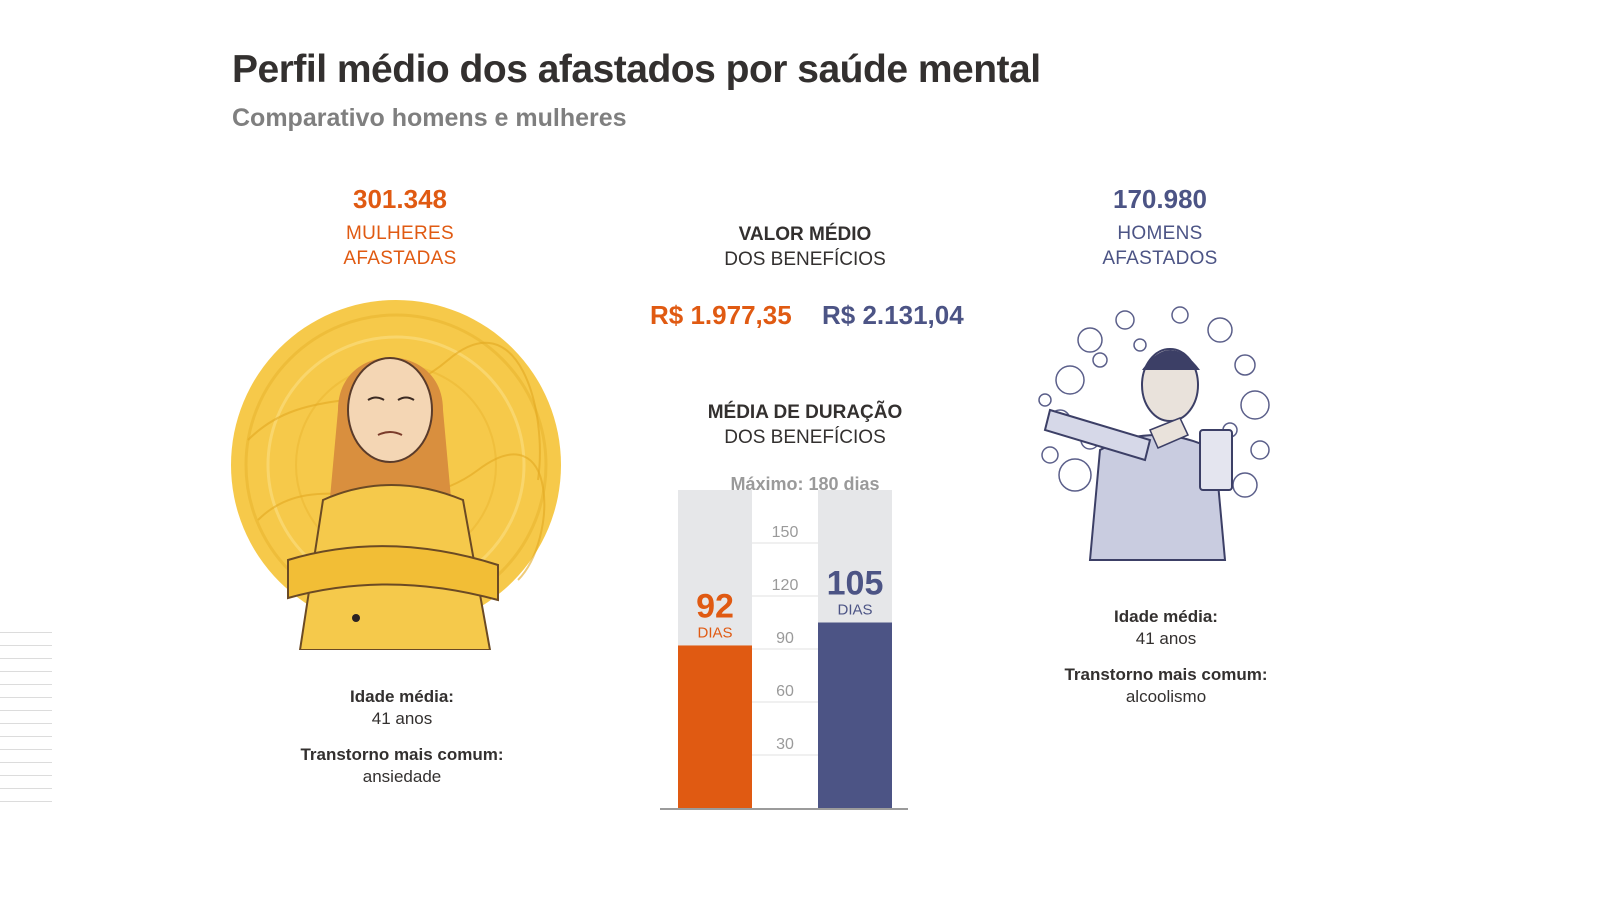 Image resolution: width=1600 pixels, height=900 pixels. I want to click on duration-heading-line2: DOS BENEFÍCIOS, so click(805, 437).